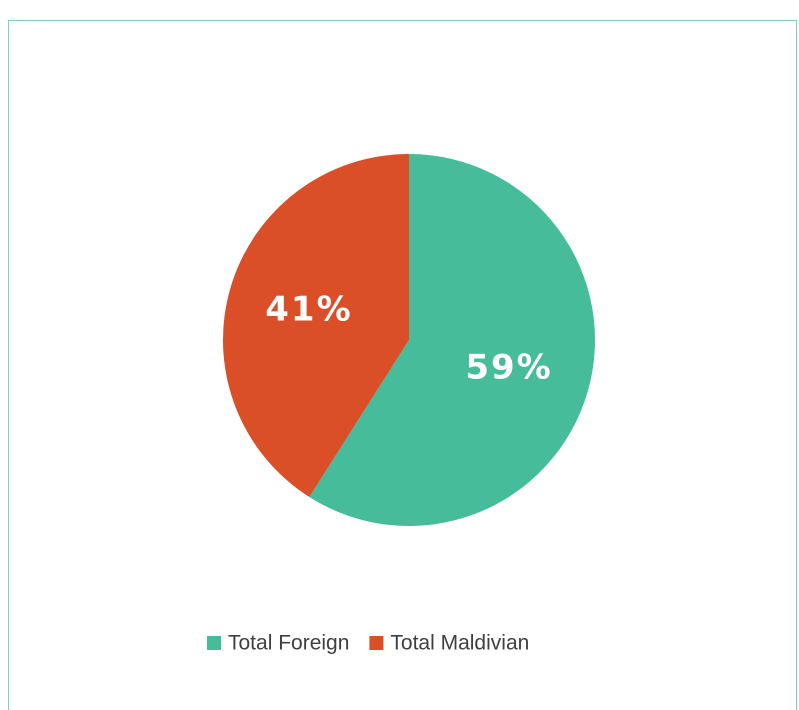 This screenshot has width=799, height=710. What do you see at coordinates (459, 643) in the screenshot?
I see `legend-label: Total Maldivian` at bounding box center [459, 643].